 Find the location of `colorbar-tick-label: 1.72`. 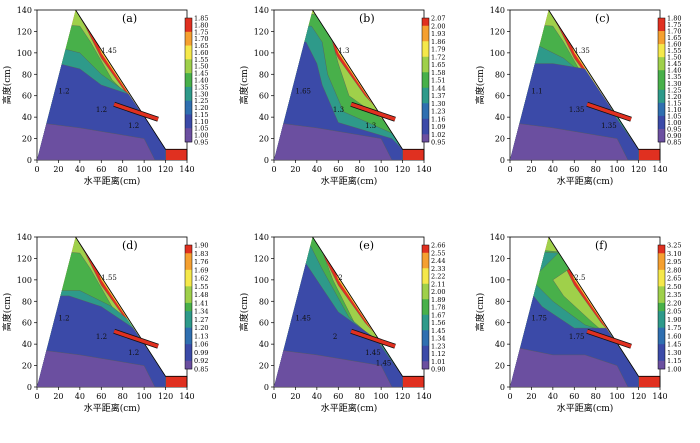

colorbar-tick-label: 1.72 is located at coordinates (438, 57).